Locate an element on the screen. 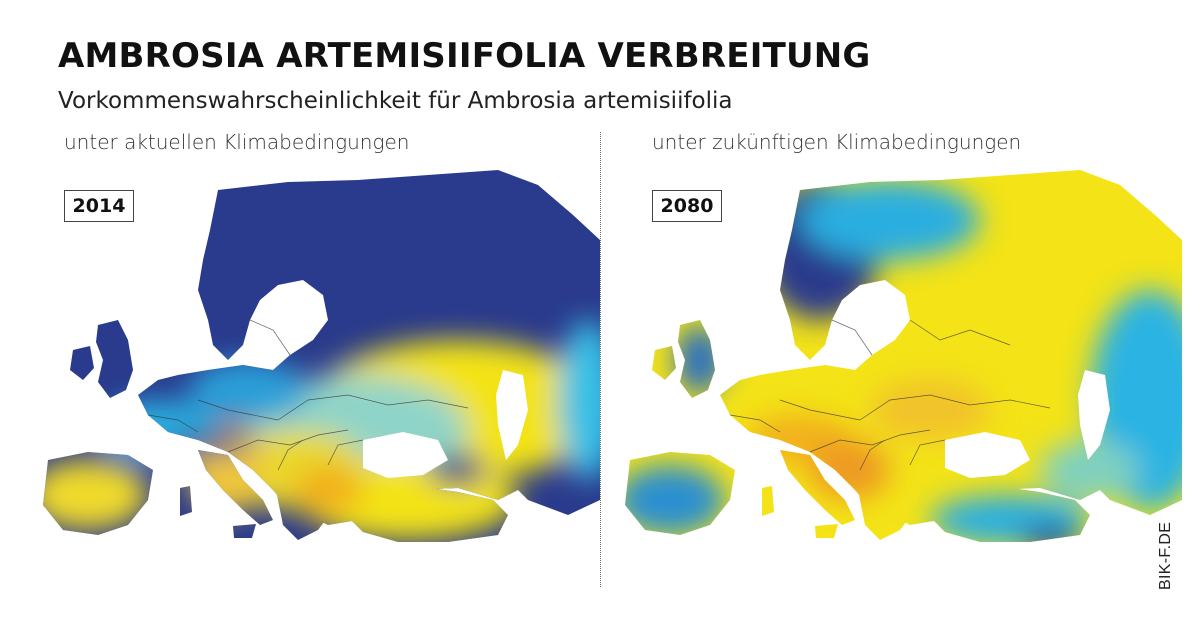  panel-label-current: unter aktuellen Klimabedingungen is located at coordinates (237, 142).